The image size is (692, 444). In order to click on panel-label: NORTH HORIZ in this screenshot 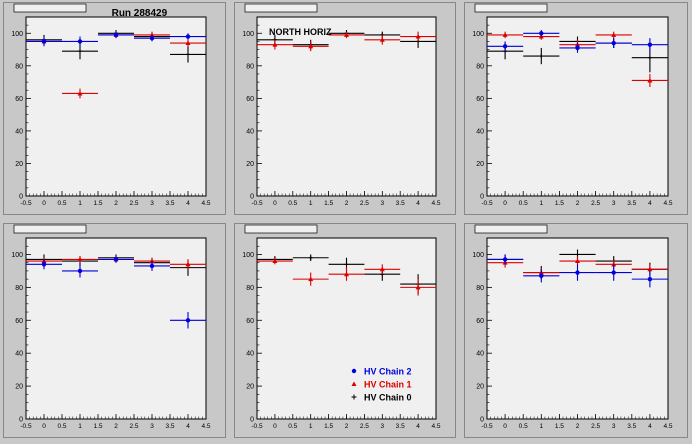, I will do `click(300, 32)`.